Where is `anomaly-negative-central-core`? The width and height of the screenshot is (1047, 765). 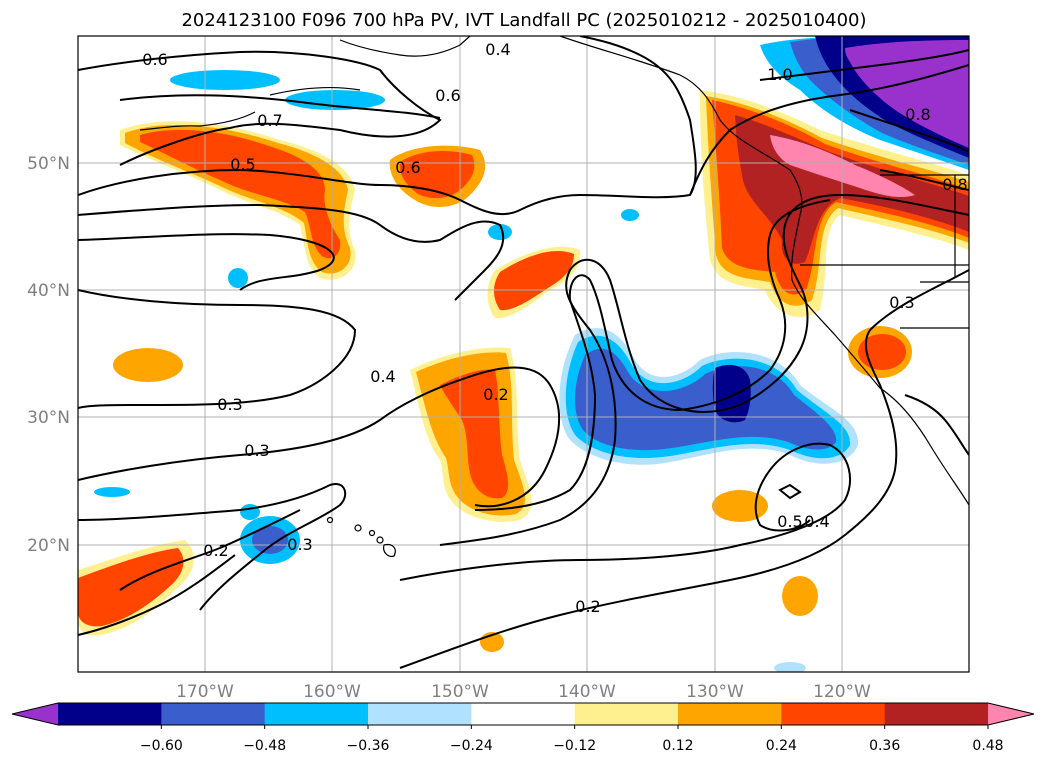 anomaly-negative-central-core is located at coordinates (731, 393).